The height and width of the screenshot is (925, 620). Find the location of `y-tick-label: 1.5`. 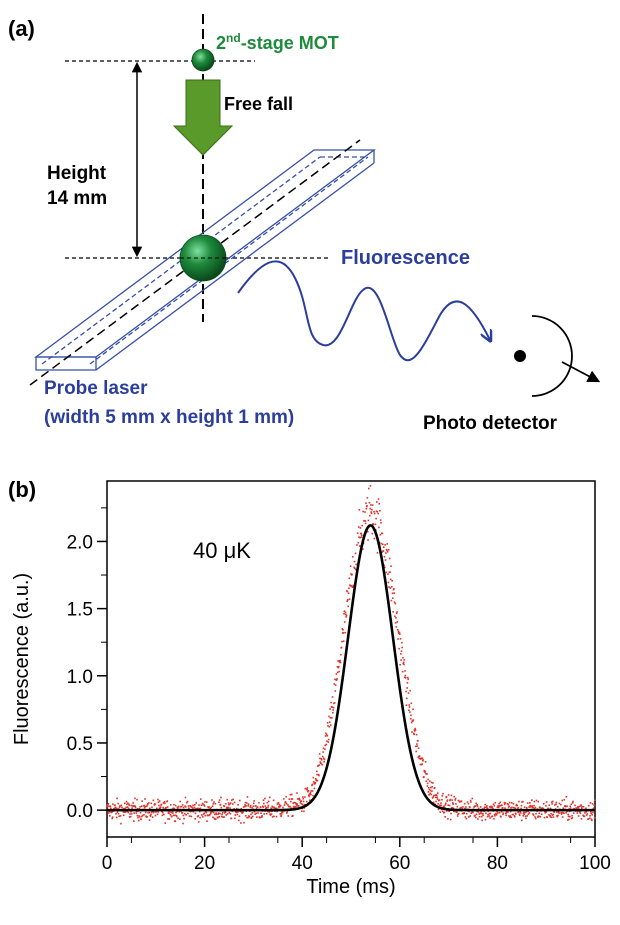

y-tick-label: 1.5 is located at coordinates (80, 610).